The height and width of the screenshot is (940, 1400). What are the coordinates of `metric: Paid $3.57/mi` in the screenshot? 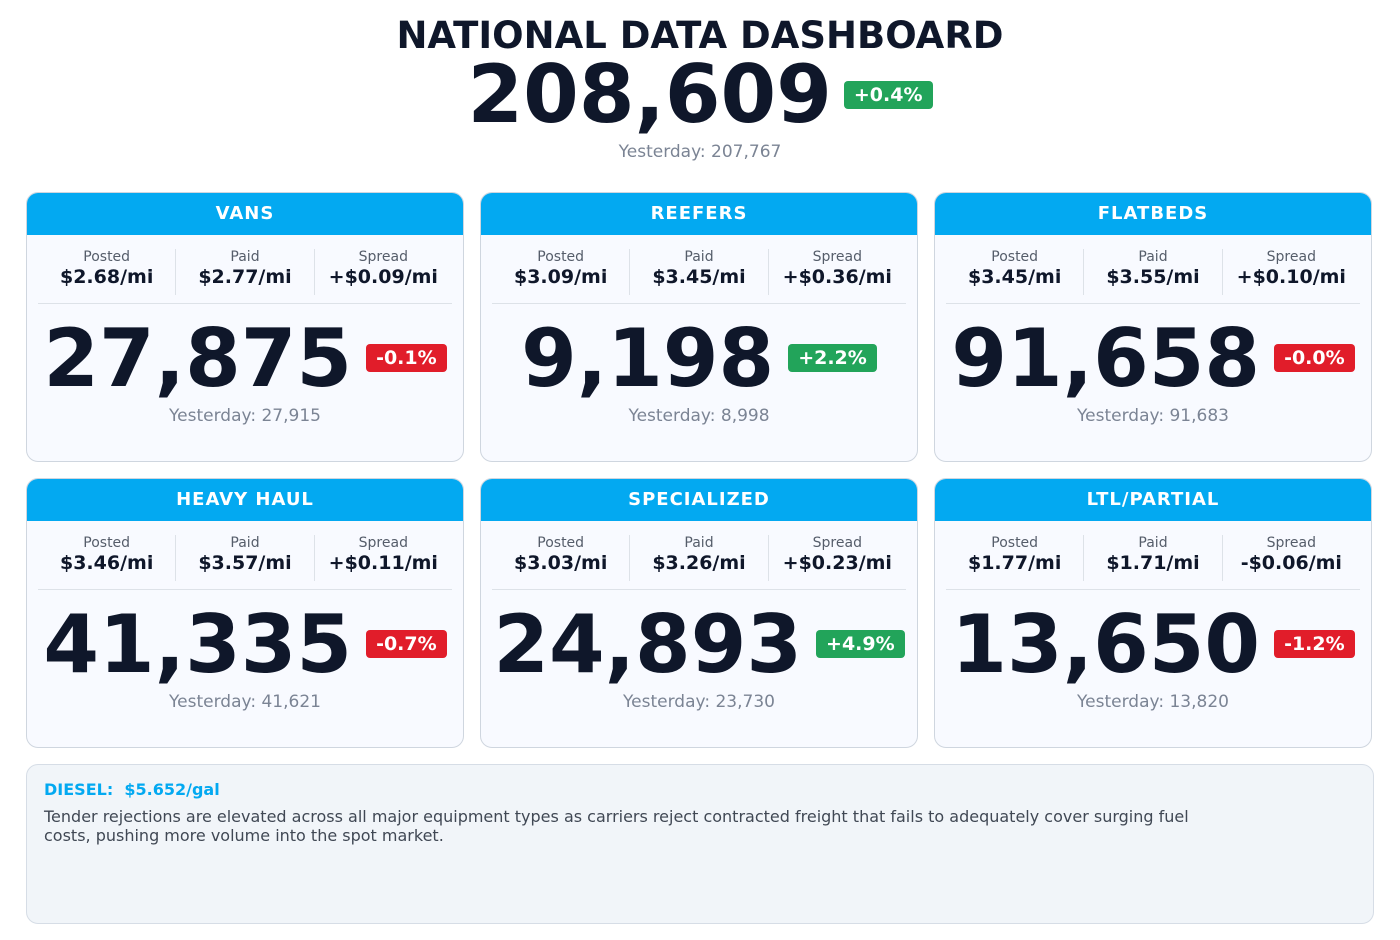 It's located at (244, 558).